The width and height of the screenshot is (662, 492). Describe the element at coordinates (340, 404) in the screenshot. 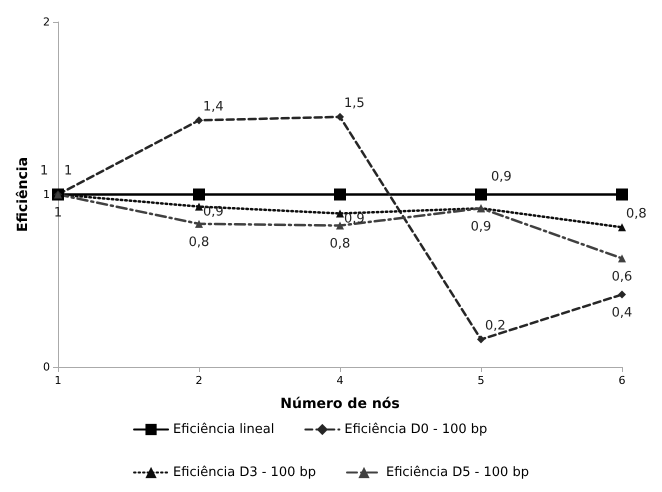

I see `x-axis-title: Número de nós` at that location.